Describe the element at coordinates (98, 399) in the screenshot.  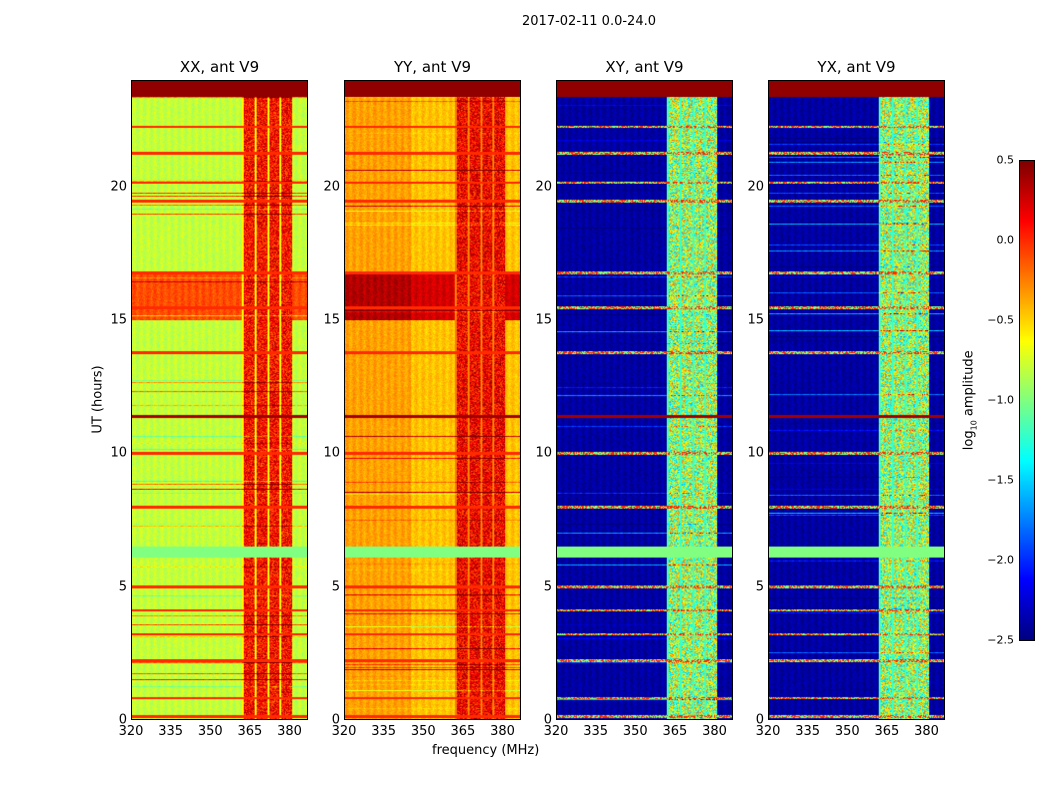
I see `y-axis-label: UT (hours)` at that location.